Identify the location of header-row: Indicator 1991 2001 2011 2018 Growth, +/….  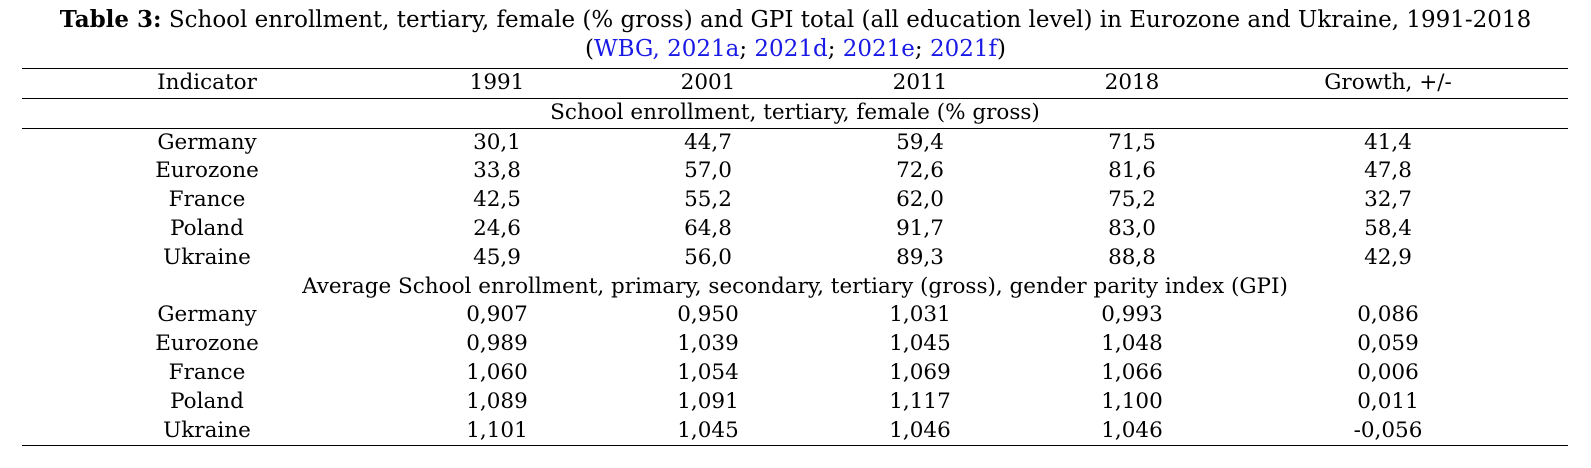
(795, 83).